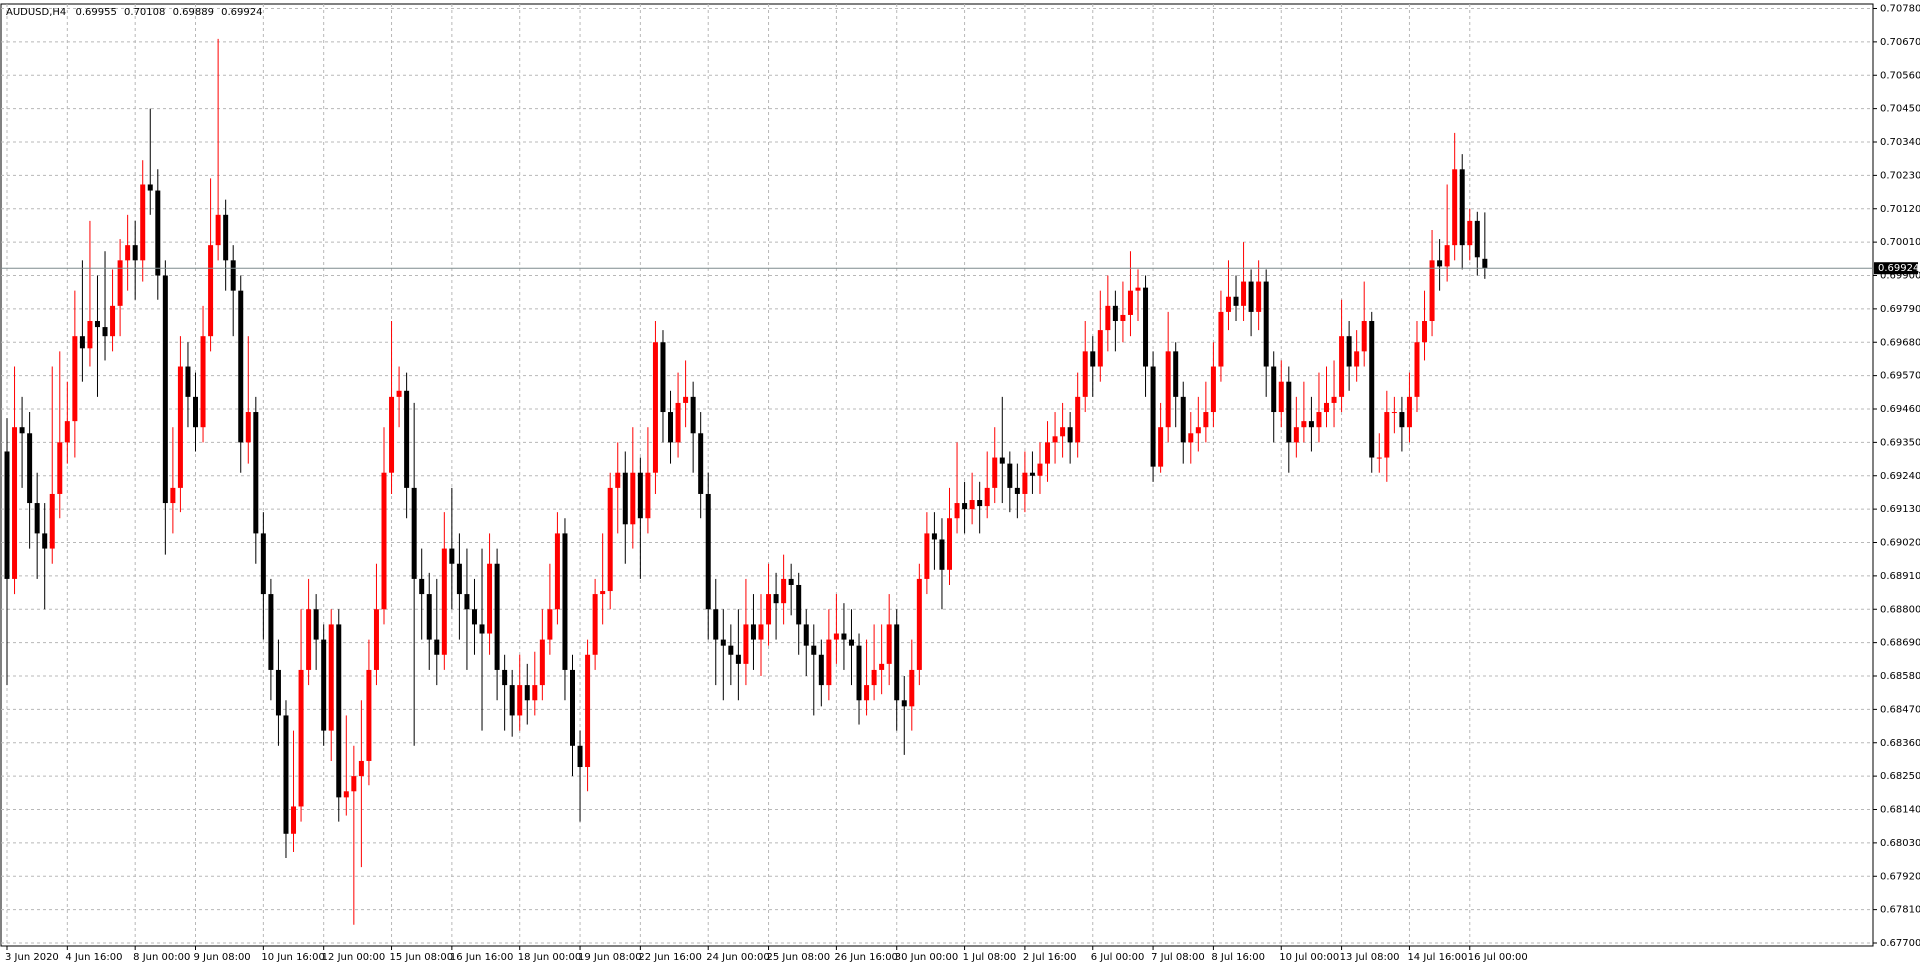 The image size is (1920, 968). Describe the element at coordinates (1900, 609) in the screenshot. I see `y-tick-label: 0.68800` at that location.